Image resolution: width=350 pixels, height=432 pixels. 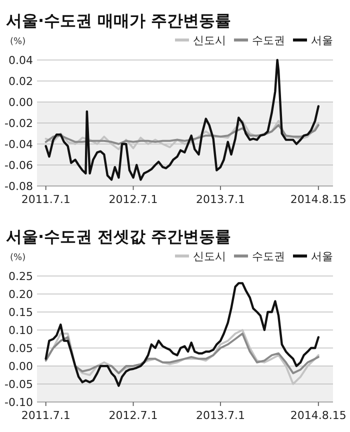 I want to click on y-tick-label: 0.10, so click(x=20, y=330).